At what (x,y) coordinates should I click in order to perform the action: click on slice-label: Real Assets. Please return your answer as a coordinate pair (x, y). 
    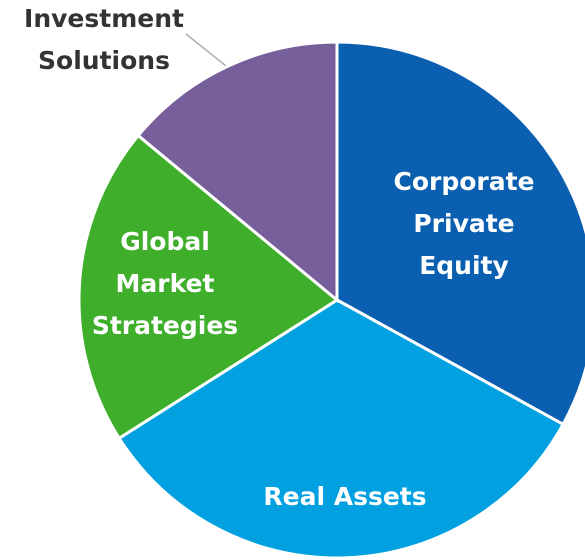
    Looking at the image, I should click on (344, 496).